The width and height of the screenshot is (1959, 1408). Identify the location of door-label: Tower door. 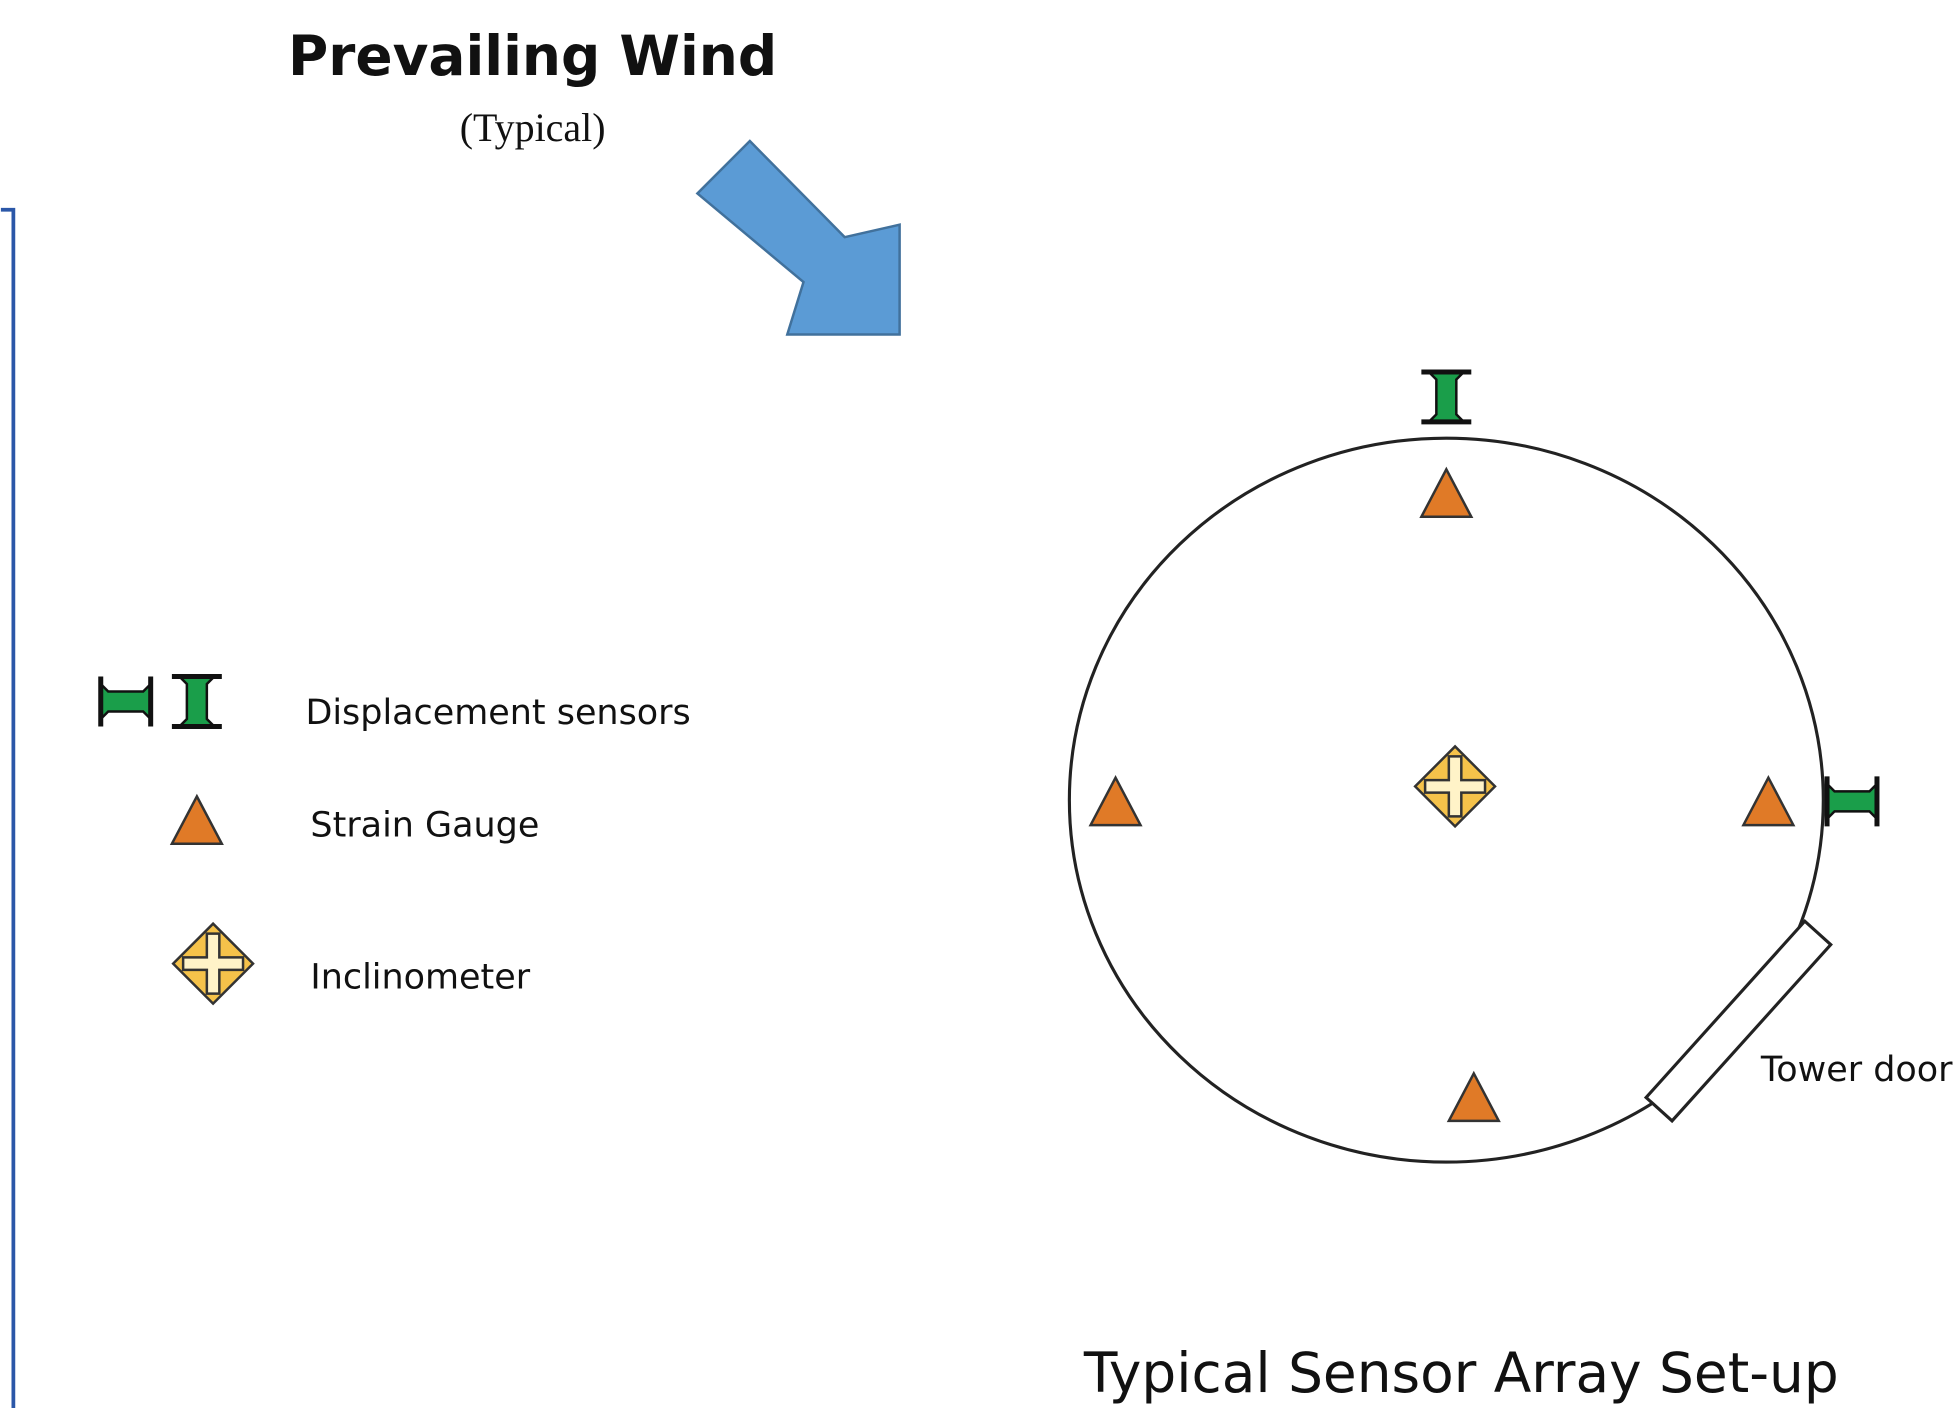
(1856, 1070).